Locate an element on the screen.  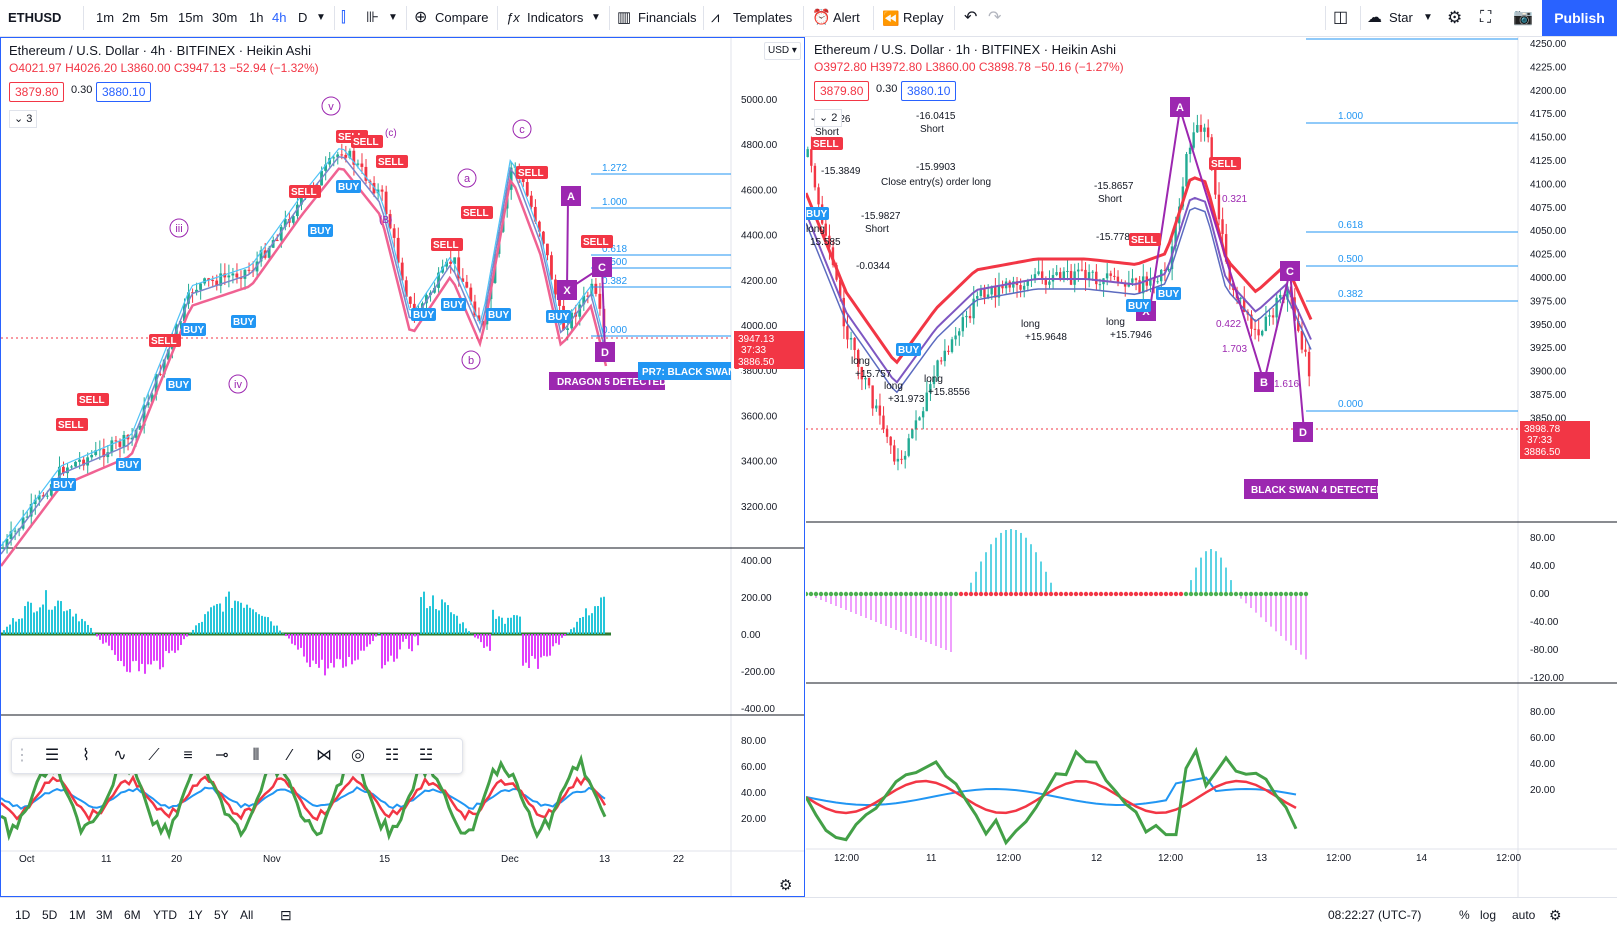
lines-icon: ☰ is located at coordinates (52, 755).